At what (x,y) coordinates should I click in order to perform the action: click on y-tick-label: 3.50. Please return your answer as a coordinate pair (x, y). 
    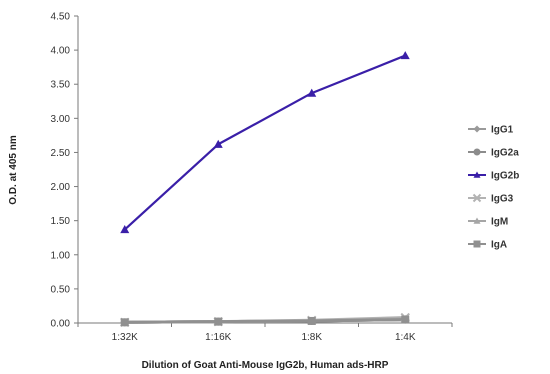
    Looking at the image, I should click on (61, 85).